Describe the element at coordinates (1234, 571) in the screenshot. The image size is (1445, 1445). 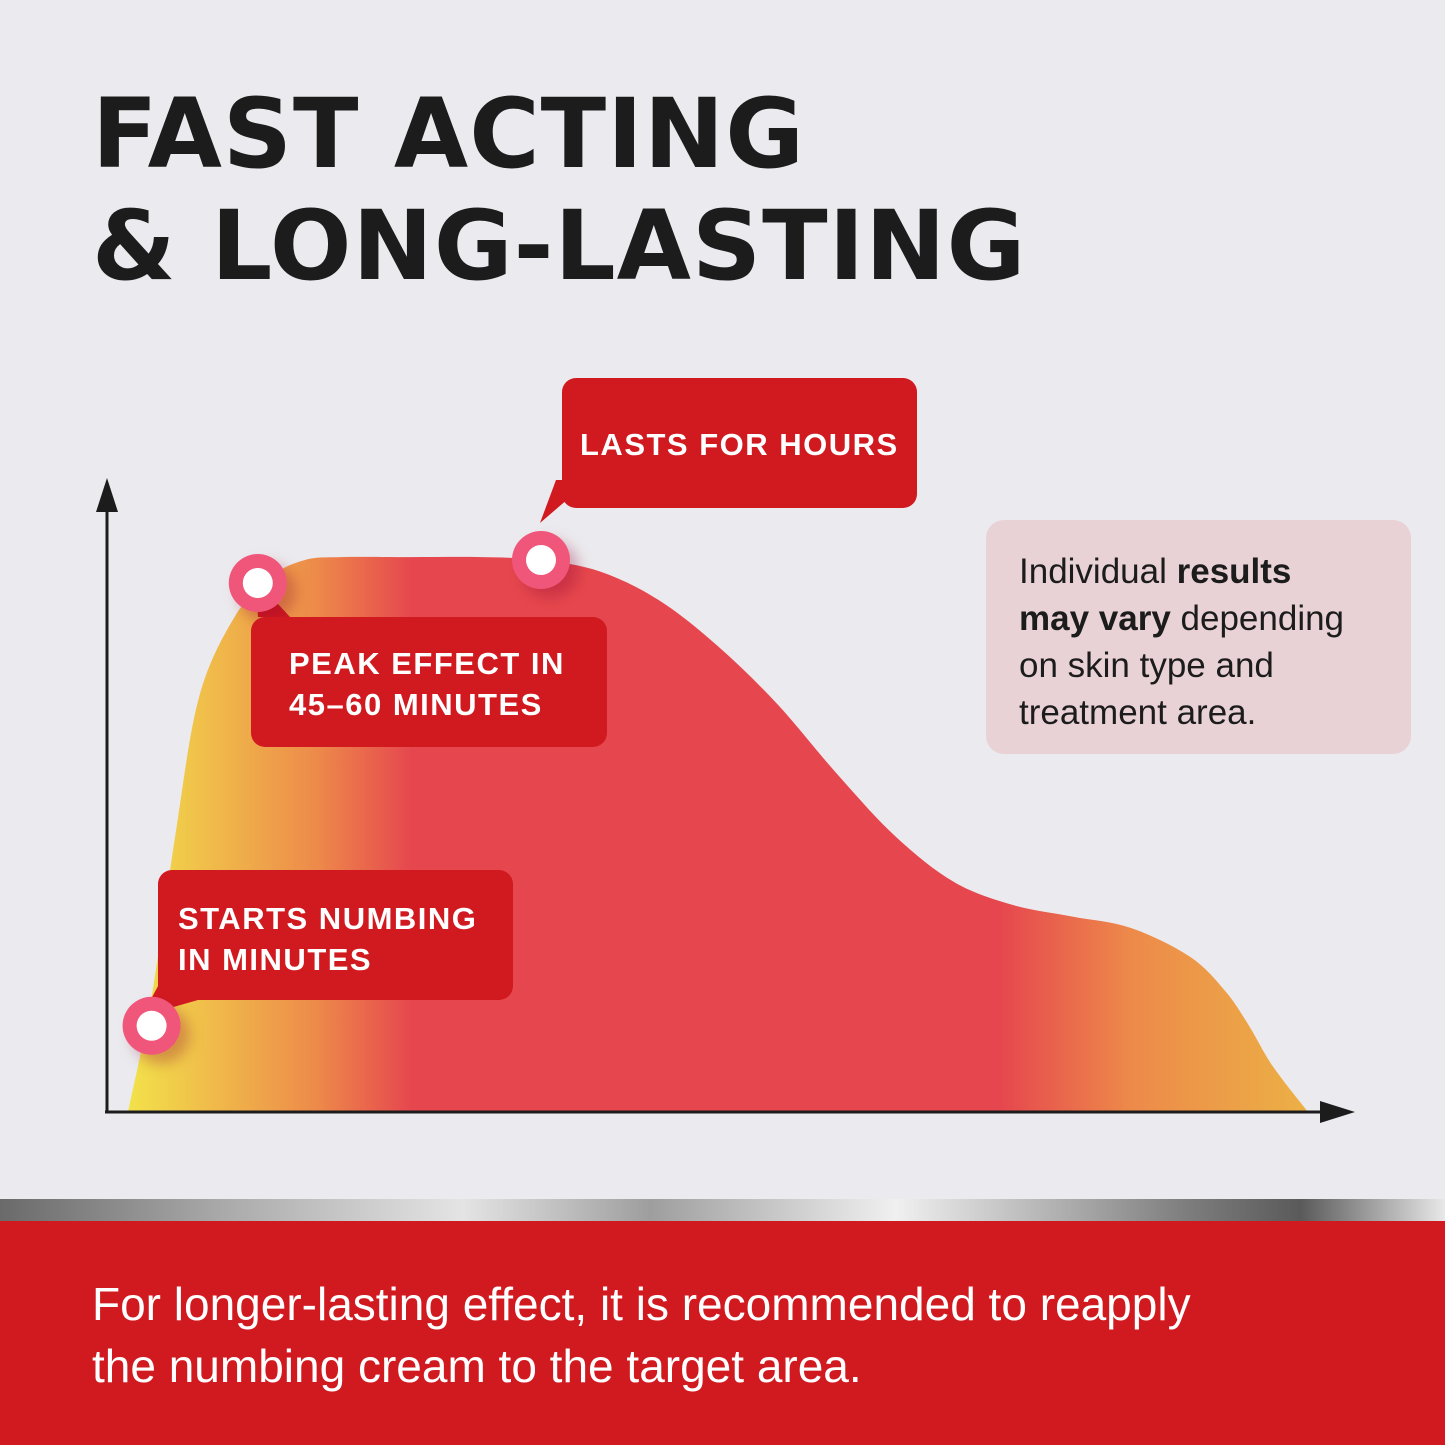
I see `note-bold-results: results` at that location.